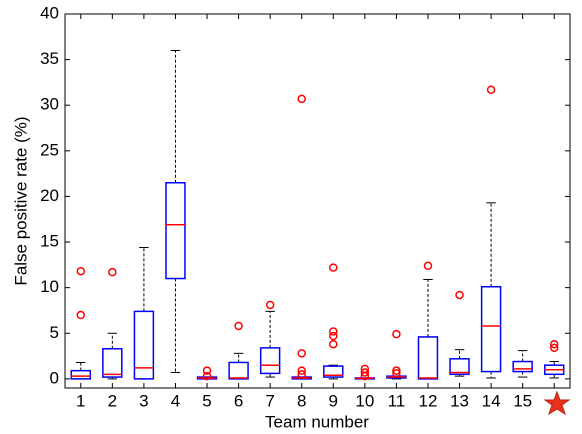 This screenshot has height=434, width=582. Describe the element at coordinates (20, 200) in the screenshot. I see `y-axis-title: False positive rate (%)` at that location.